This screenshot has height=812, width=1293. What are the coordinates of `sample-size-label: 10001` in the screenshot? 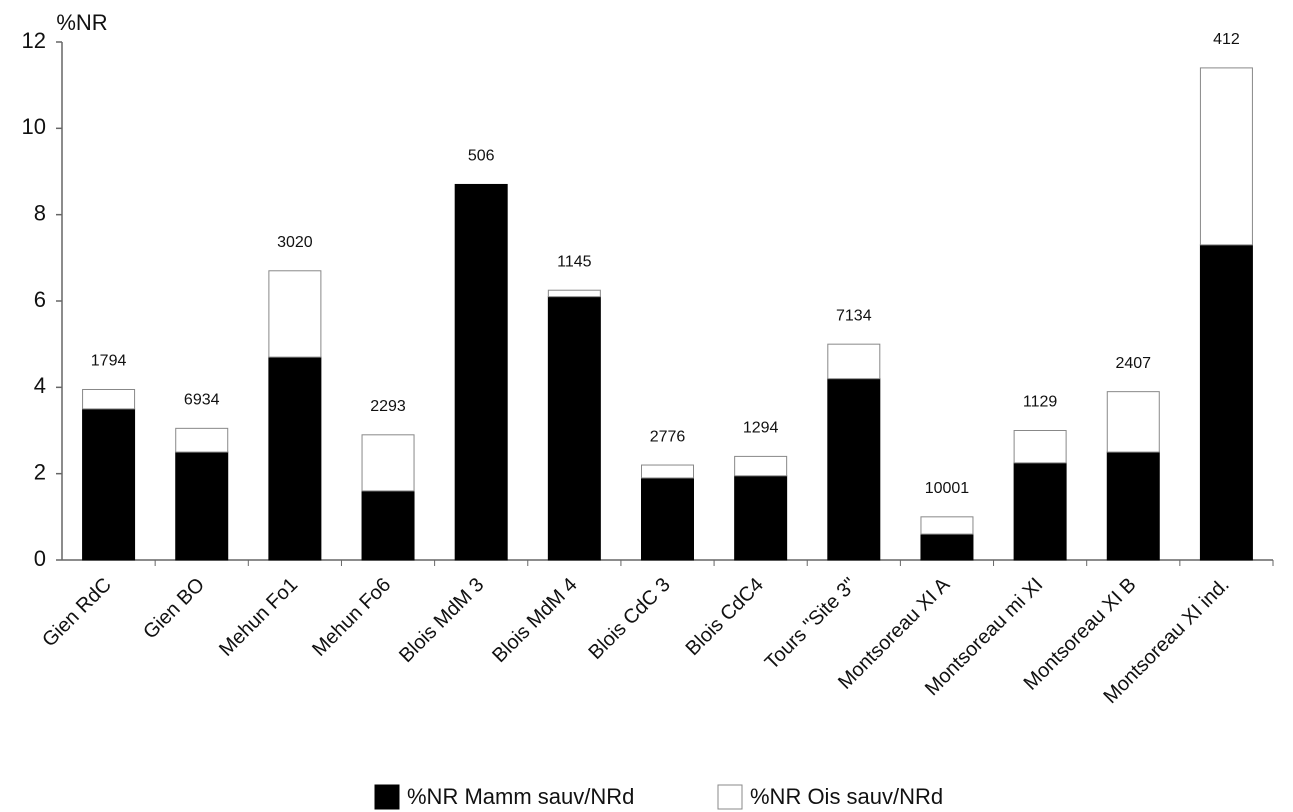 It's located at (947, 488).